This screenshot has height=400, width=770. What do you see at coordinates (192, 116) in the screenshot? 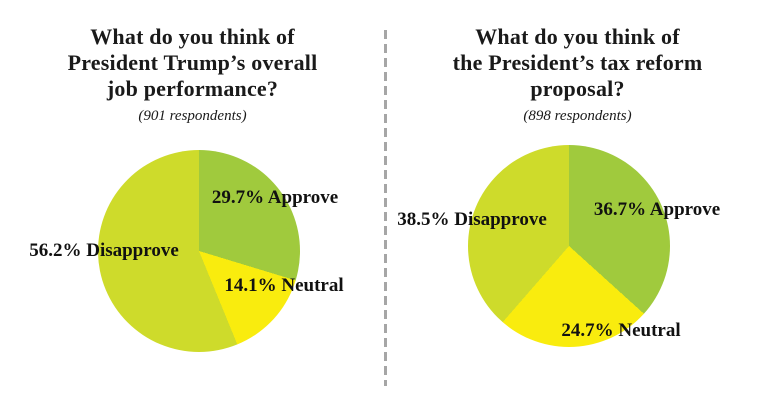
I see `respondents-count: (901 respondents)` at bounding box center [192, 116].